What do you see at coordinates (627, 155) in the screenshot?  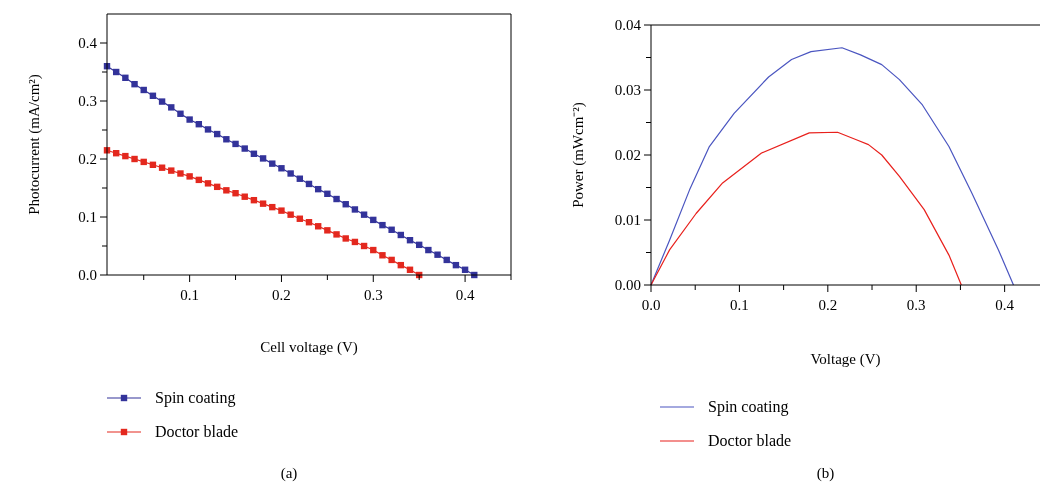 I see `y-tick-label: 0.02` at bounding box center [627, 155].